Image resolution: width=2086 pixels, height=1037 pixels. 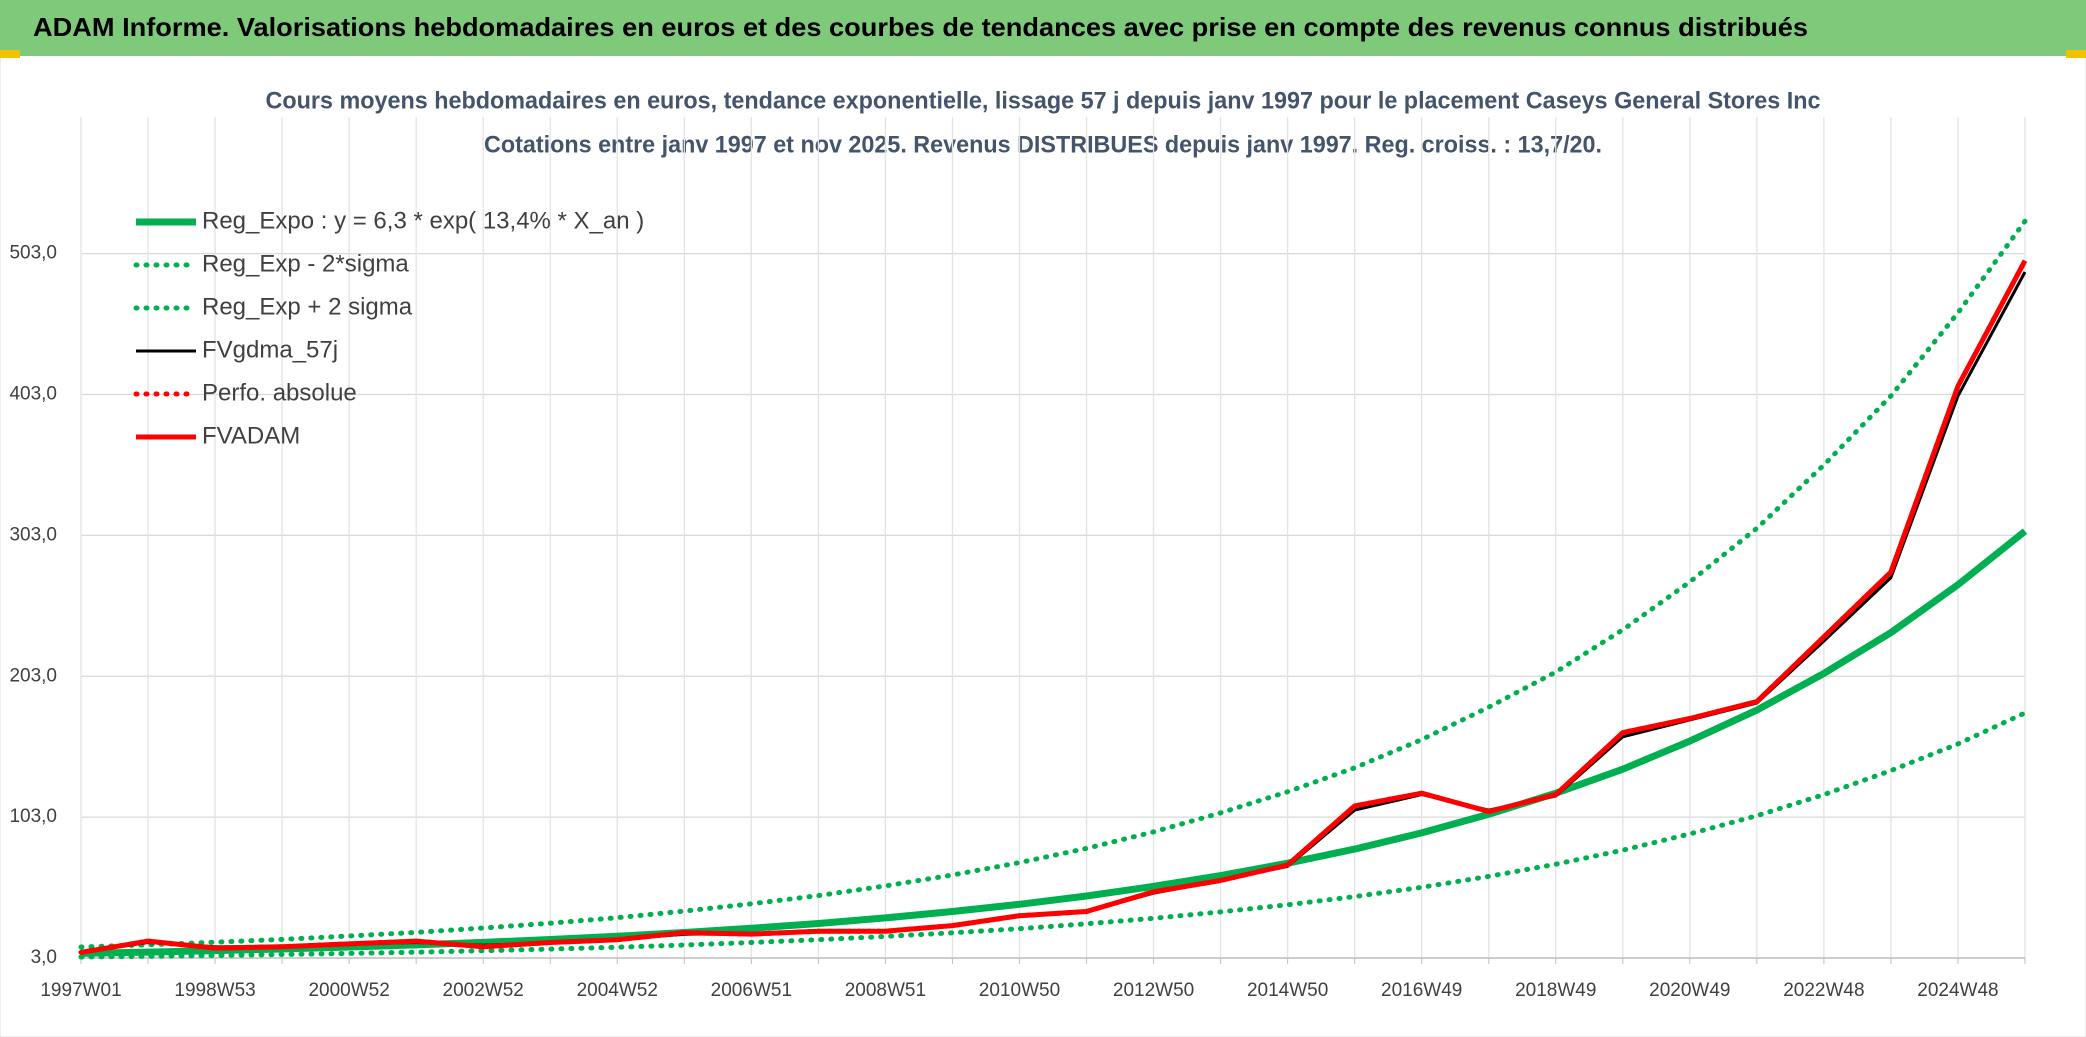 I want to click on header-bar, so click(x=1043, y=28).